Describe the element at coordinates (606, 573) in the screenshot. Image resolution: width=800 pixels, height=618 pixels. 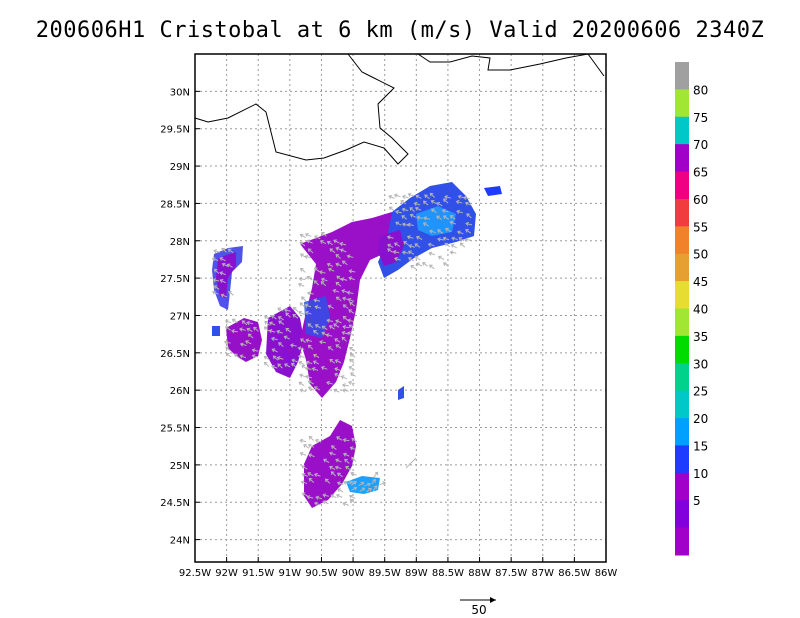
I see `lon-tick-label: 86W` at that location.